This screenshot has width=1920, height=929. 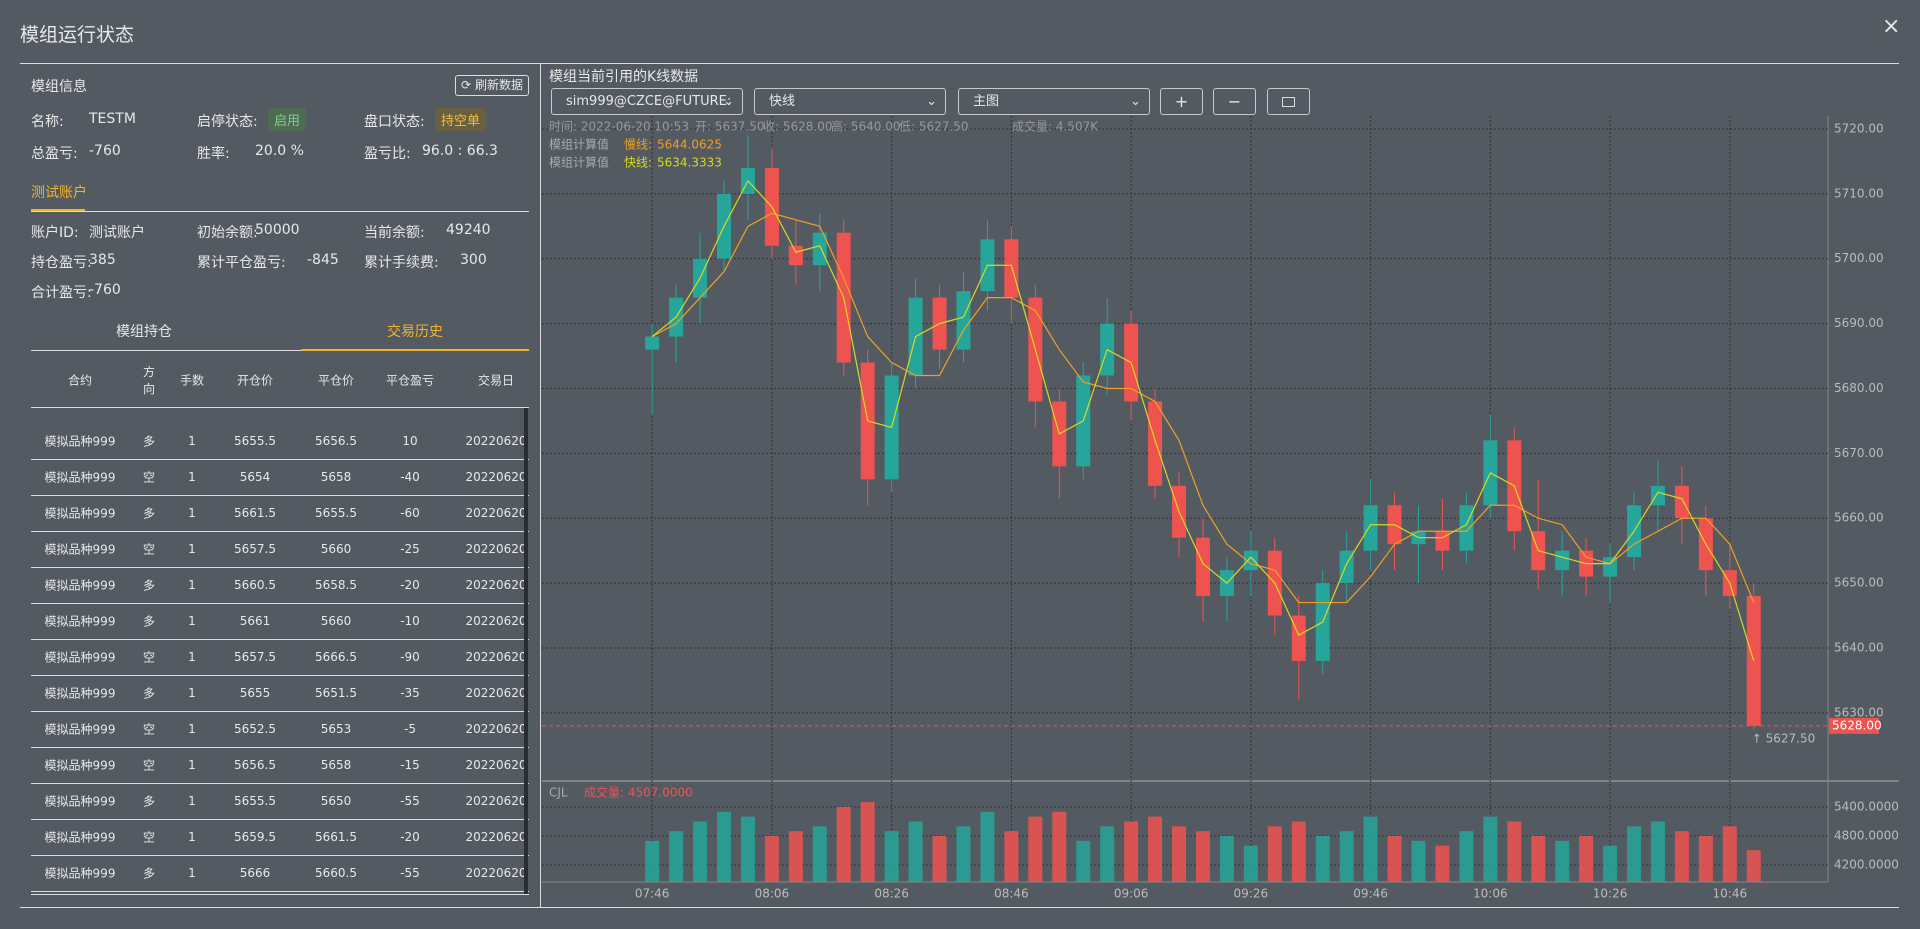 What do you see at coordinates (336, 657) in the screenshot?
I see `table-cell: 5666.5` at bounding box center [336, 657].